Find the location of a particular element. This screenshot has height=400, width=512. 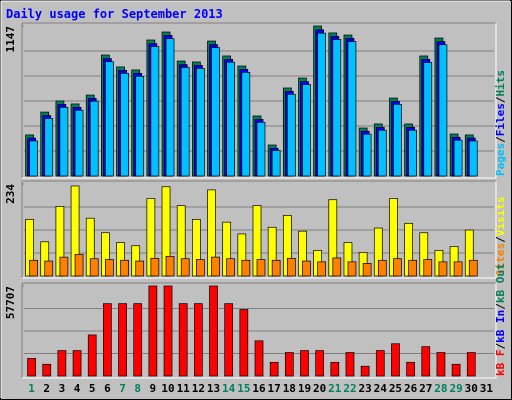

legend-entry: Pages is located at coordinates (500, 159).